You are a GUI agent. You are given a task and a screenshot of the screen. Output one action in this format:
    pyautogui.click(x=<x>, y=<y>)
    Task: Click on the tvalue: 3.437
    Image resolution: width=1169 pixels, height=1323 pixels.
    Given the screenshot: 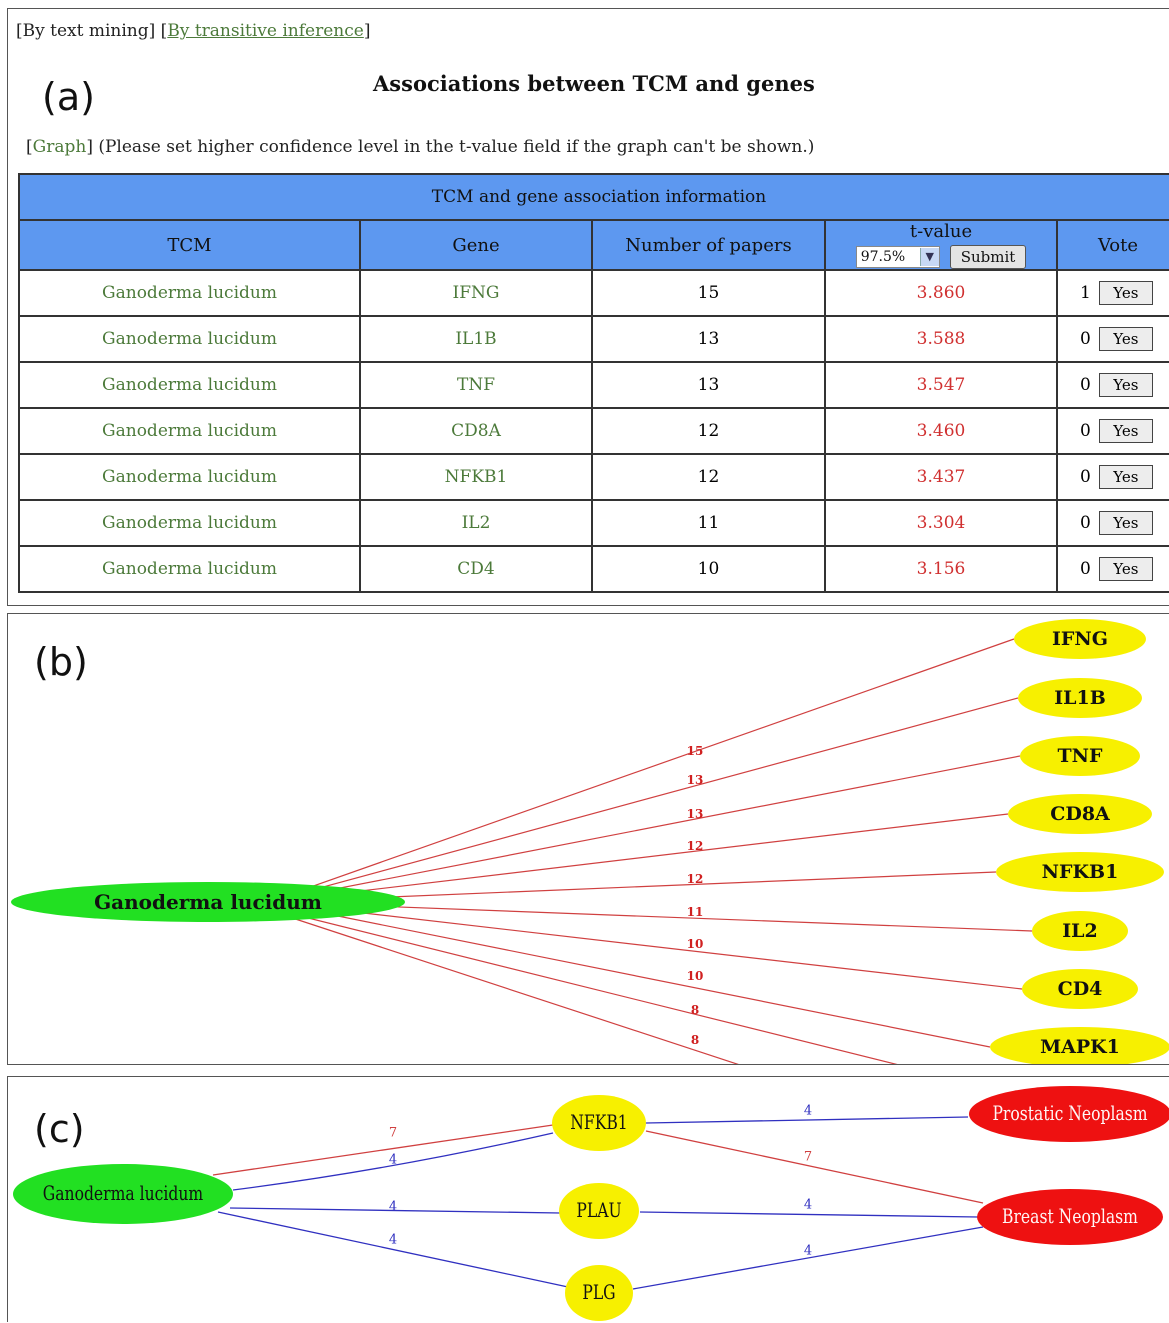 What is the action you would take?
    pyautogui.click(x=941, y=477)
    